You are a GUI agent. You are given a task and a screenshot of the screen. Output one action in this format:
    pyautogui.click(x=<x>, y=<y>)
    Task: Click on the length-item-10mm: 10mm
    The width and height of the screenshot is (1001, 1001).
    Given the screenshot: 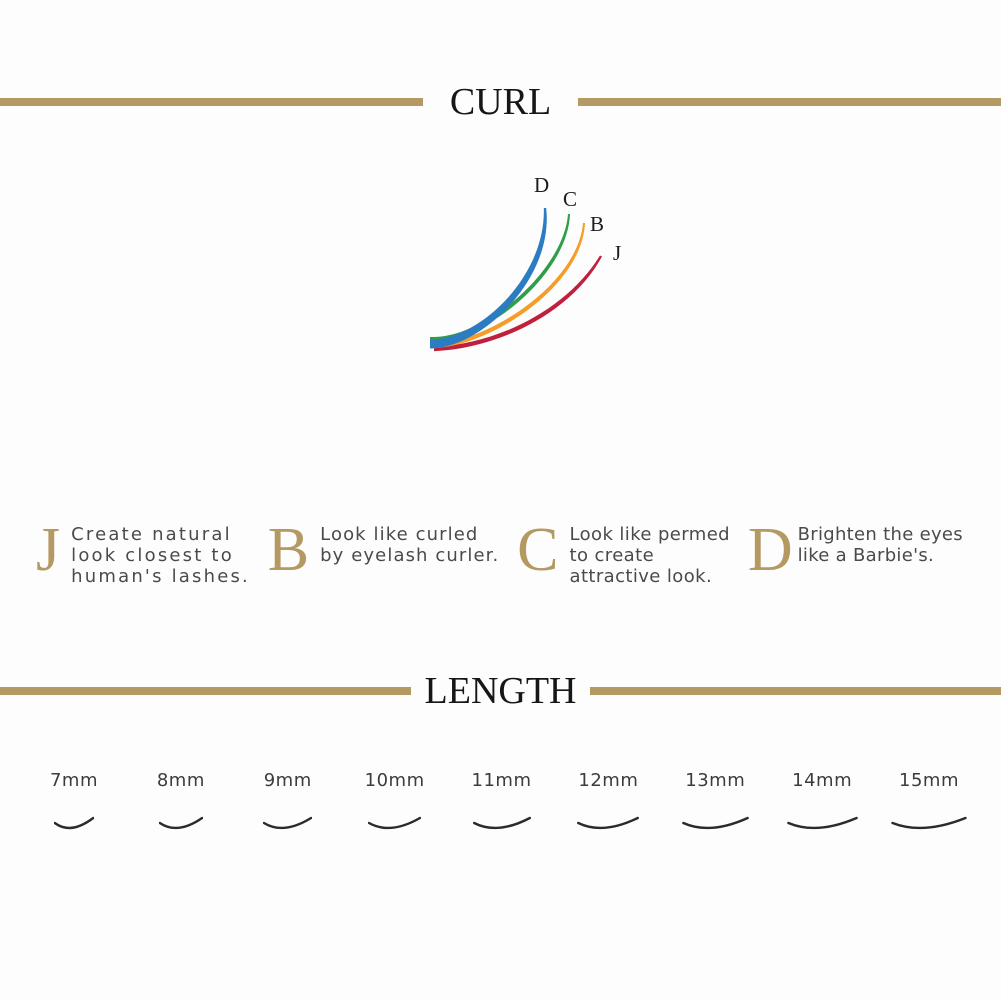 What is the action you would take?
    pyautogui.click(x=395, y=803)
    